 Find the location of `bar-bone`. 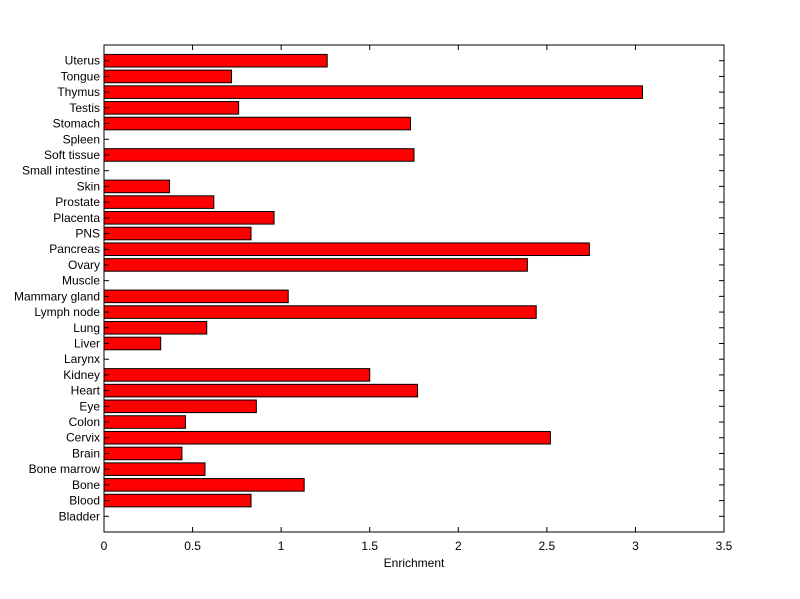

bar-bone is located at coordinates (204, 485).